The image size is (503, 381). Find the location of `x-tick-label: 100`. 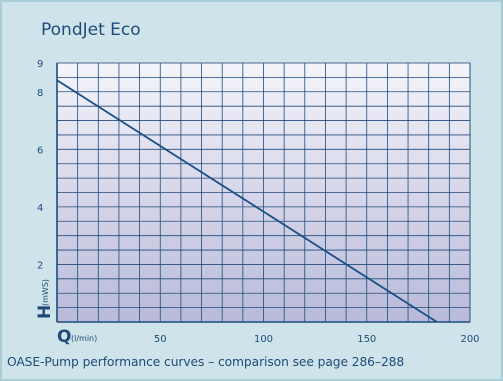

x-tick-label: 100 is located at coordinates (263, 339).